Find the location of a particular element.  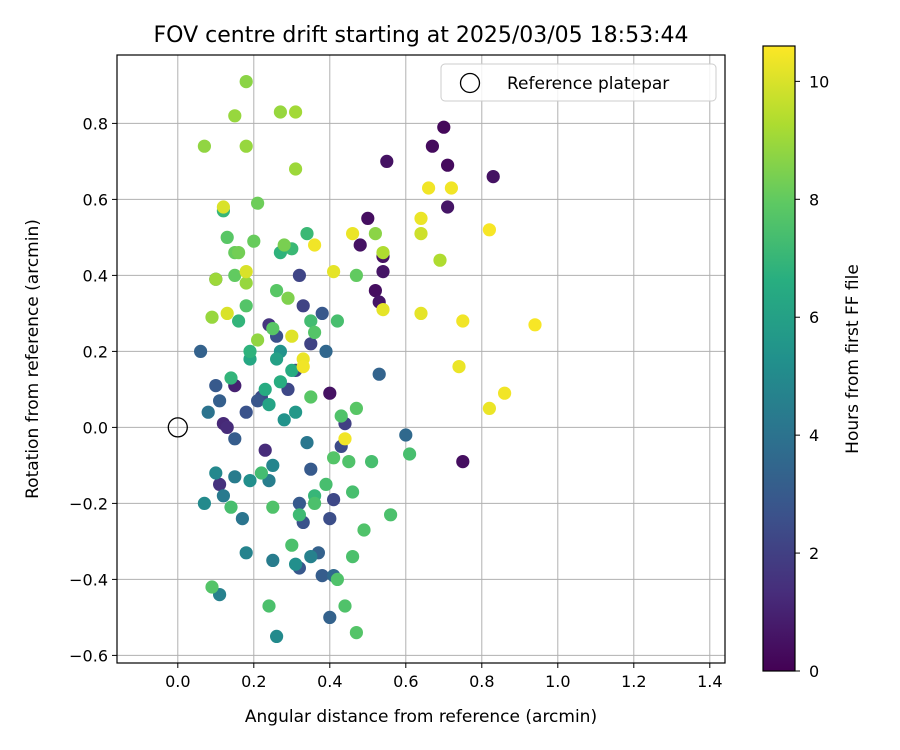

legend-box is located at coordinates (578, 82).